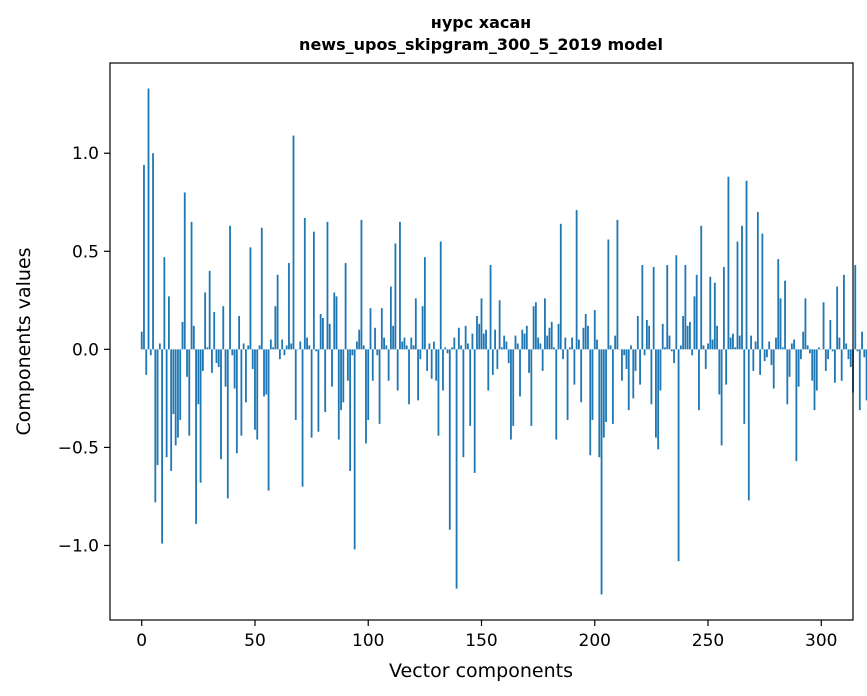 The image size is (867, 696). Describe the element at coordinates (85, 252) in the screenshot. I see `y-tick-label: 0.5` at that location.